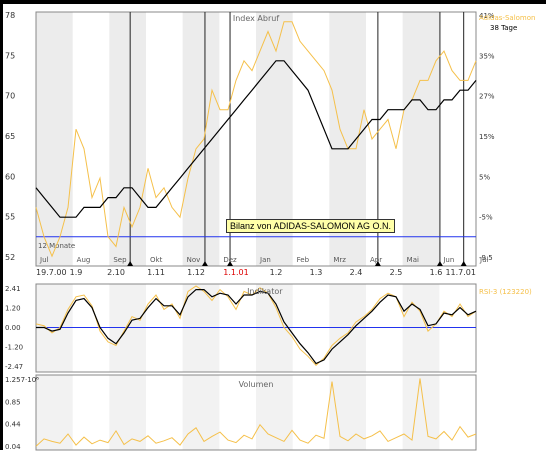 The width and height of the screenshot is (546, 458). Describe the element at coordinates (256, 18) in the screenshot. I see `panel-title: Index Abruf` at that location.